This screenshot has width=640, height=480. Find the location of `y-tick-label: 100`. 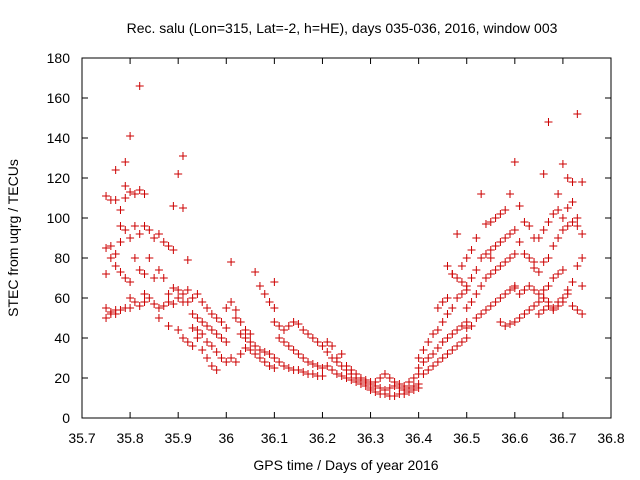

y-tick-label: 100 is located at coordinates (59, 218).